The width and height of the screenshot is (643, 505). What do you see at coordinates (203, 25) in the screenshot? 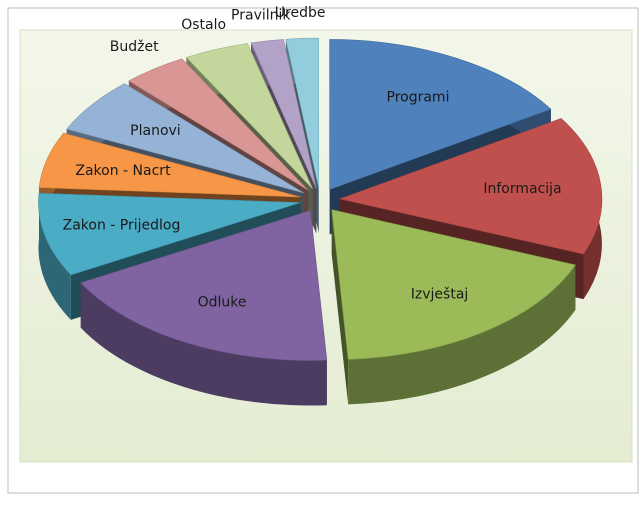
I see `slice-label: Ostalo` at bounding box center [203, 25].